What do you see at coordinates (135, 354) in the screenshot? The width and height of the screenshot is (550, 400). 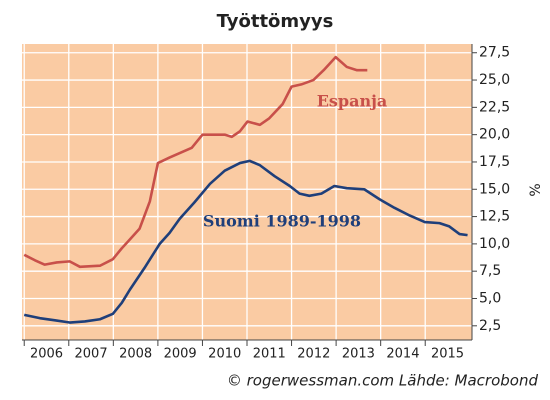 I see `x-tick-label: 2008` at bounding box center [135, 354].